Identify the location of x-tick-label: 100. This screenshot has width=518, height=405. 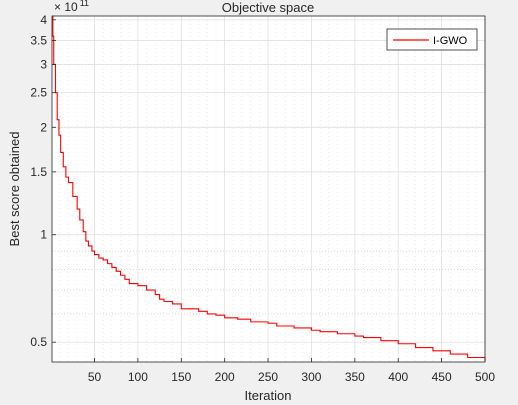
(138, 377).